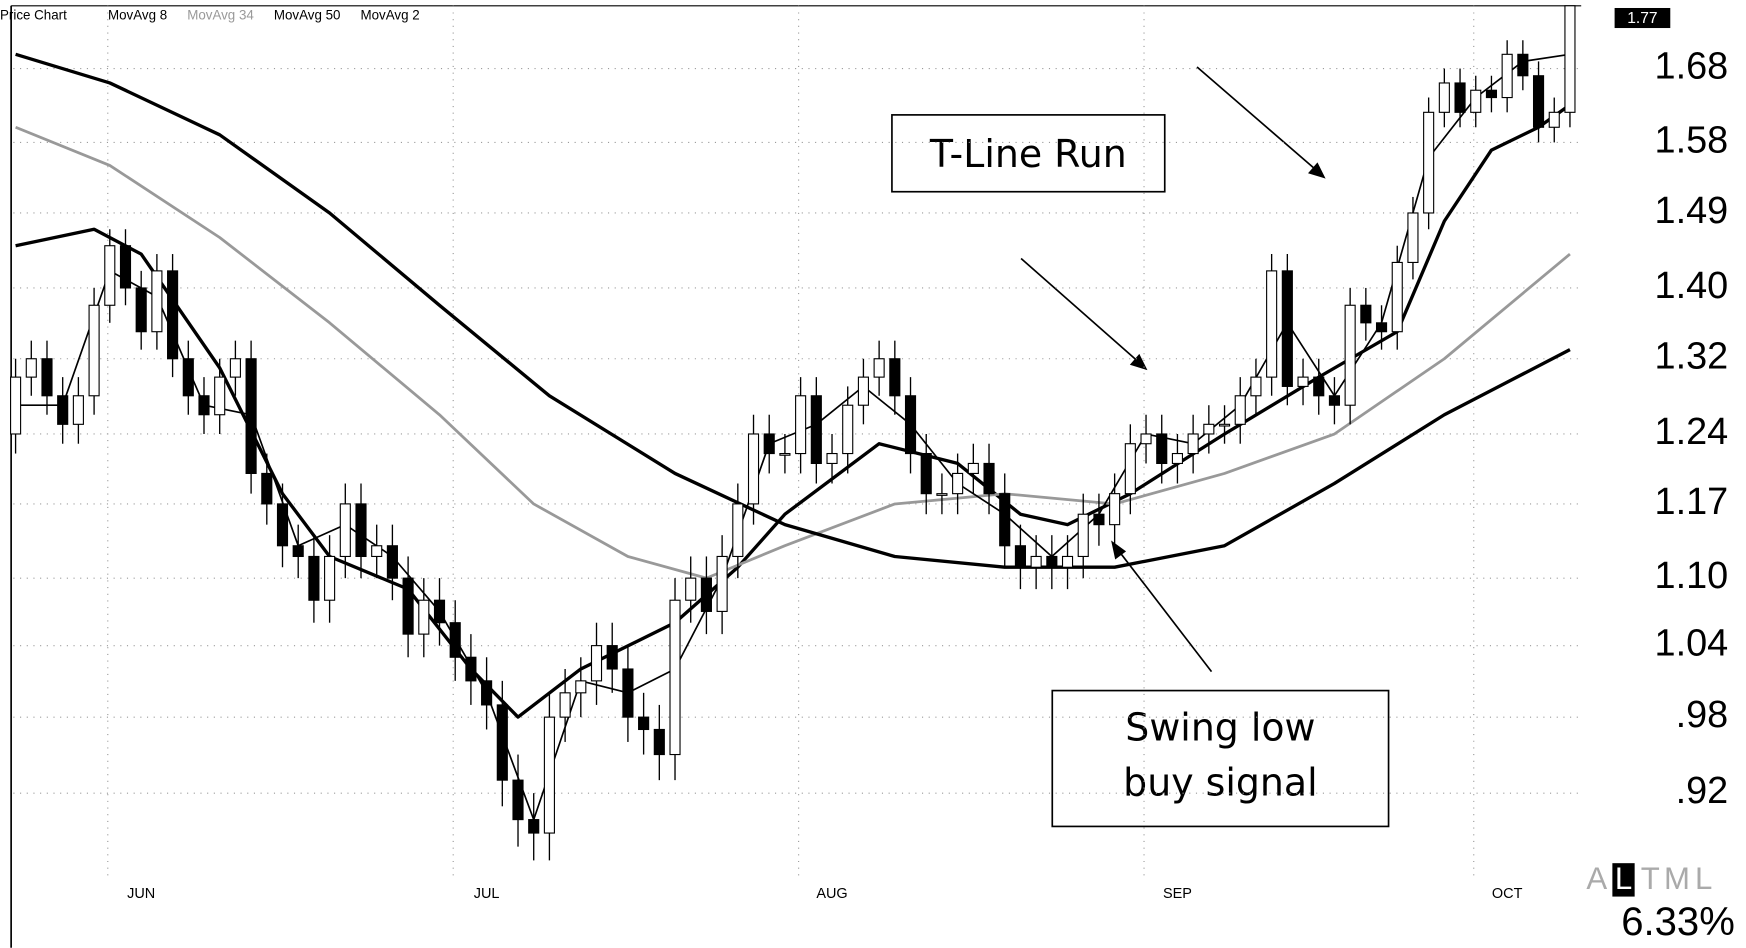 Image resolution: width=1746 pixels, height=948 pixels. Describe the element at coordinates (1028, 153) in the screenshot. I see `annotation-box` at that location.